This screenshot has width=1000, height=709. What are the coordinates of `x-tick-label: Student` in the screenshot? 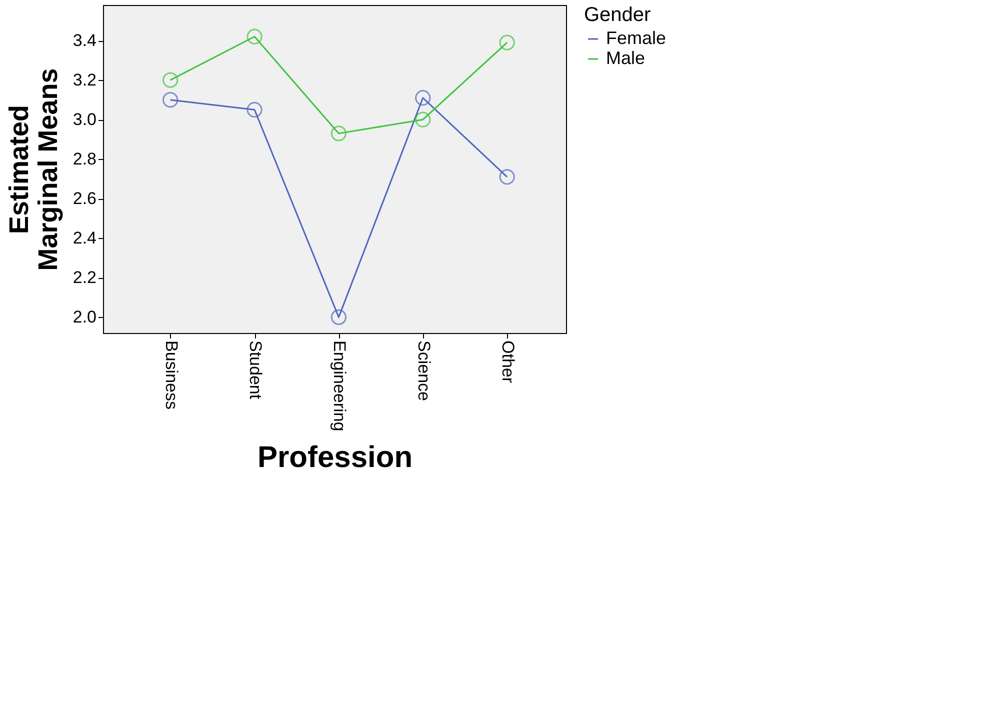 It's located at (256, 370).